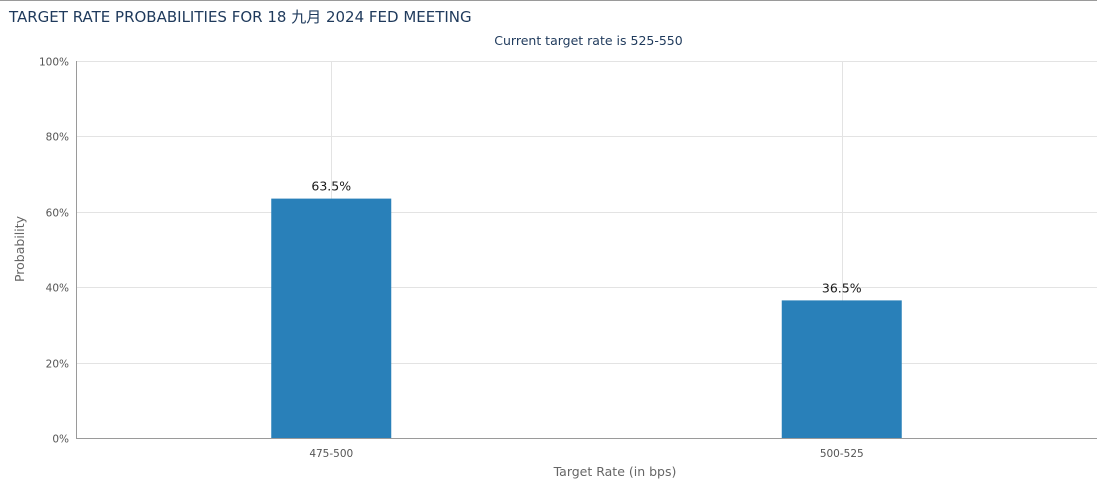 The height and width of the screenshot is (497, 1097). What do you see at coordinates (57, 289) in the screenshot?
I see `y-tick-label: 40%` at bounding box center [57, 289].